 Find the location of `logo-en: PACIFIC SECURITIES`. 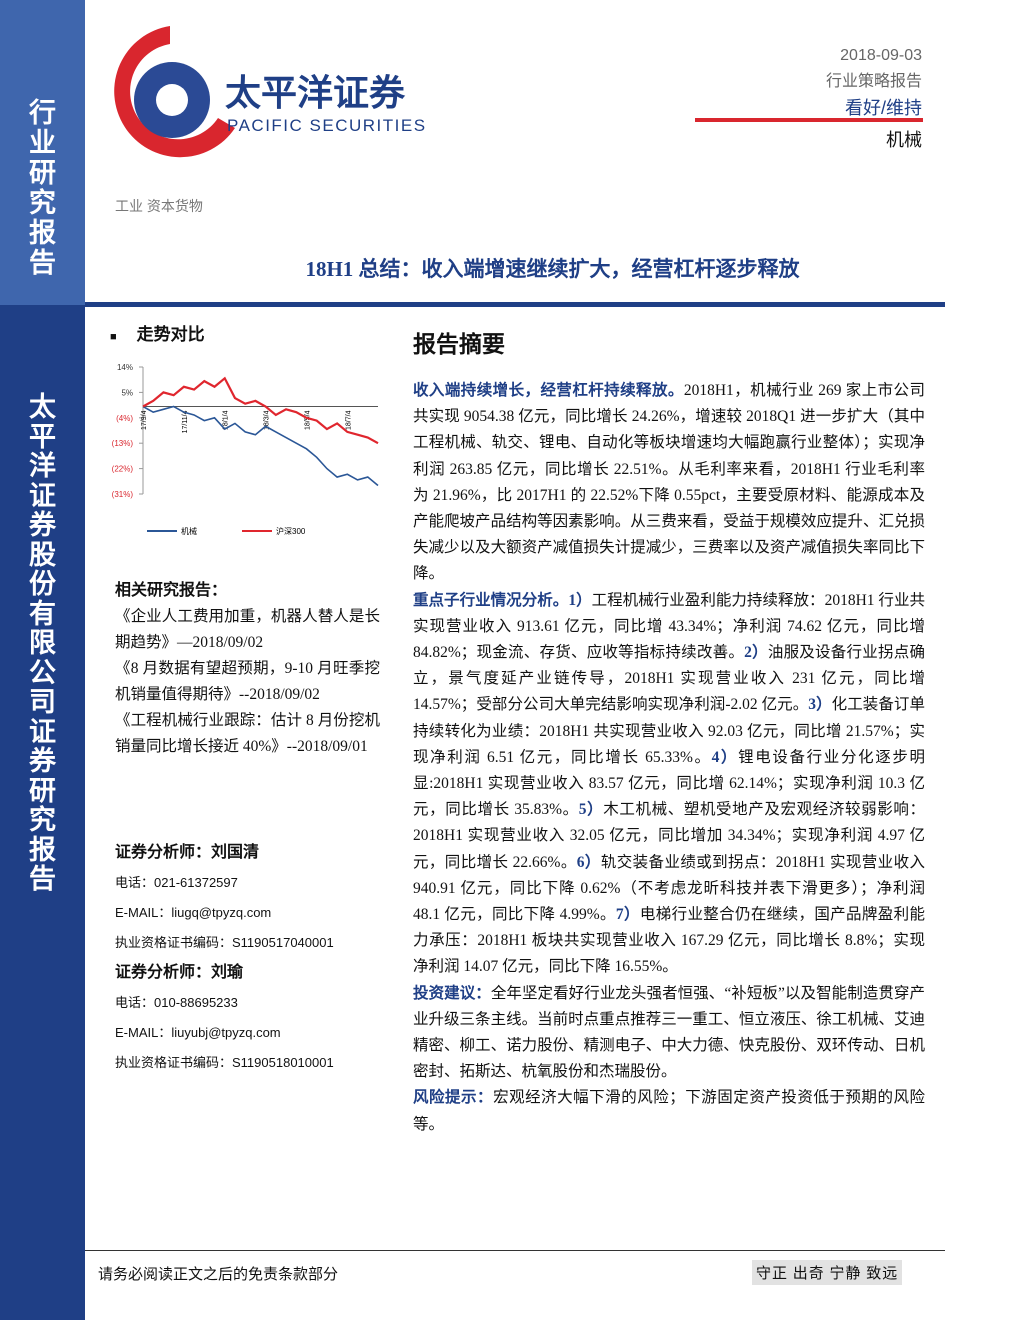

logo-en: PACIFIC SECURITIES is located at coordinates (327, 125).